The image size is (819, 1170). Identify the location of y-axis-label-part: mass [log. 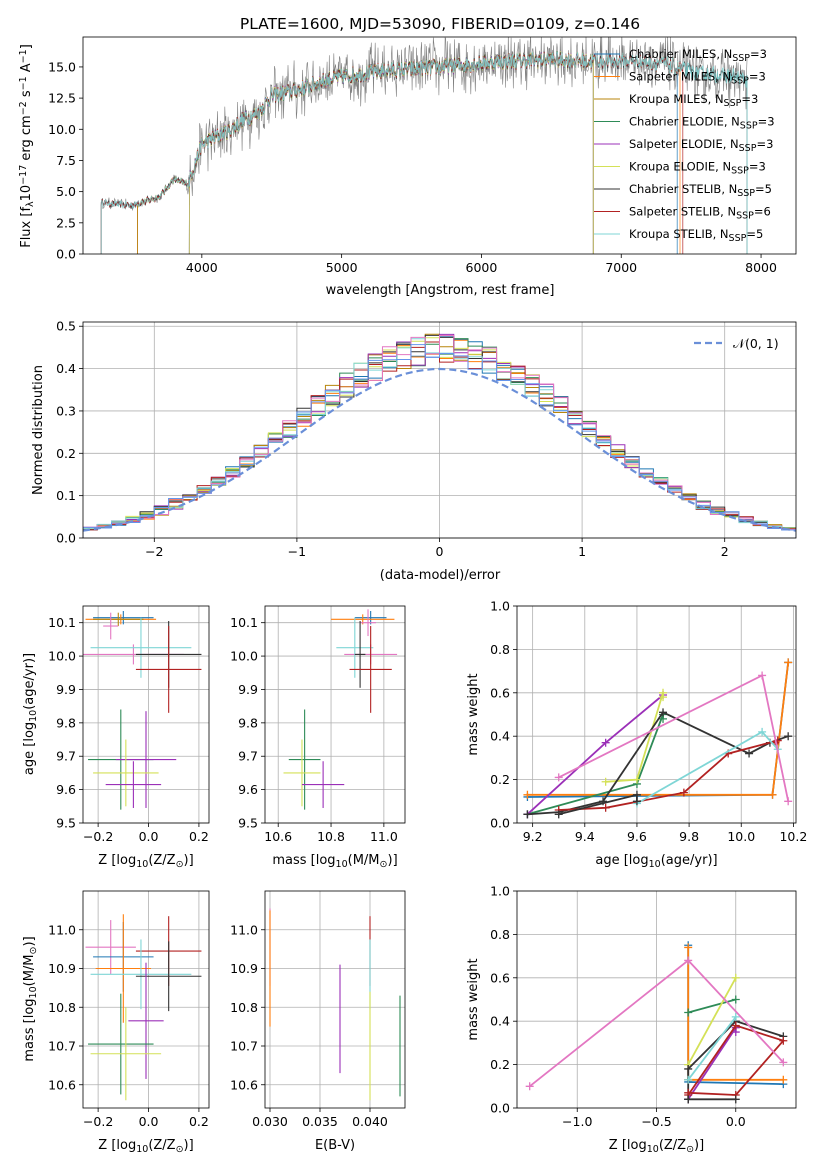
(29, 1029).